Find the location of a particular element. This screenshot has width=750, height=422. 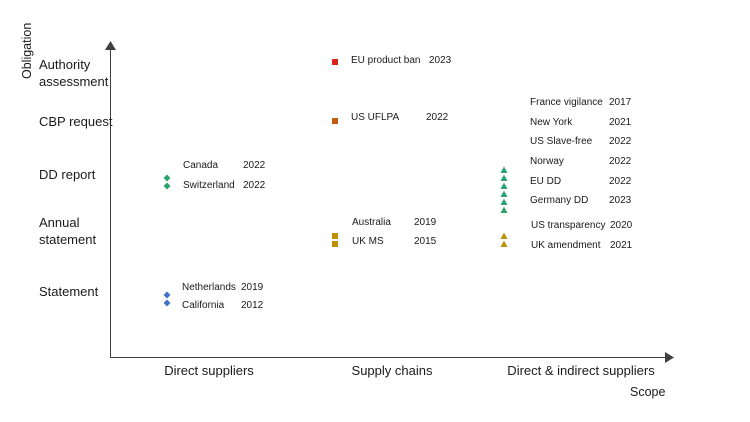

point-label: California is located at coordinates (203, 305).